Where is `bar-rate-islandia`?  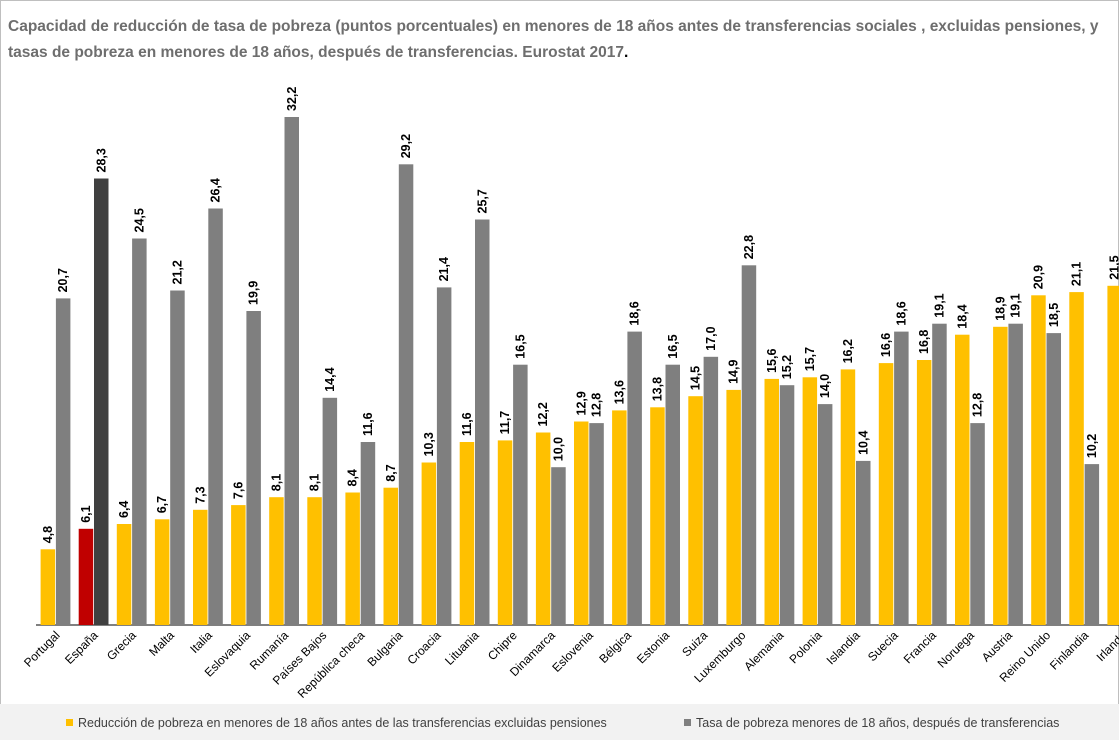 bar-rate-islandia is located at coordinates (863, 542).